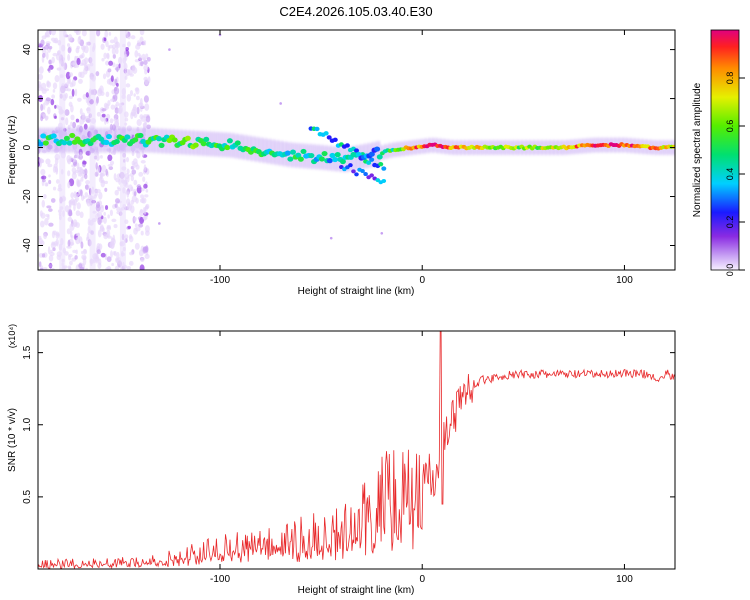  Describe the element at coordinates (169, 49) in the screenshot. I see `spectrogram-noise-point` at that location.